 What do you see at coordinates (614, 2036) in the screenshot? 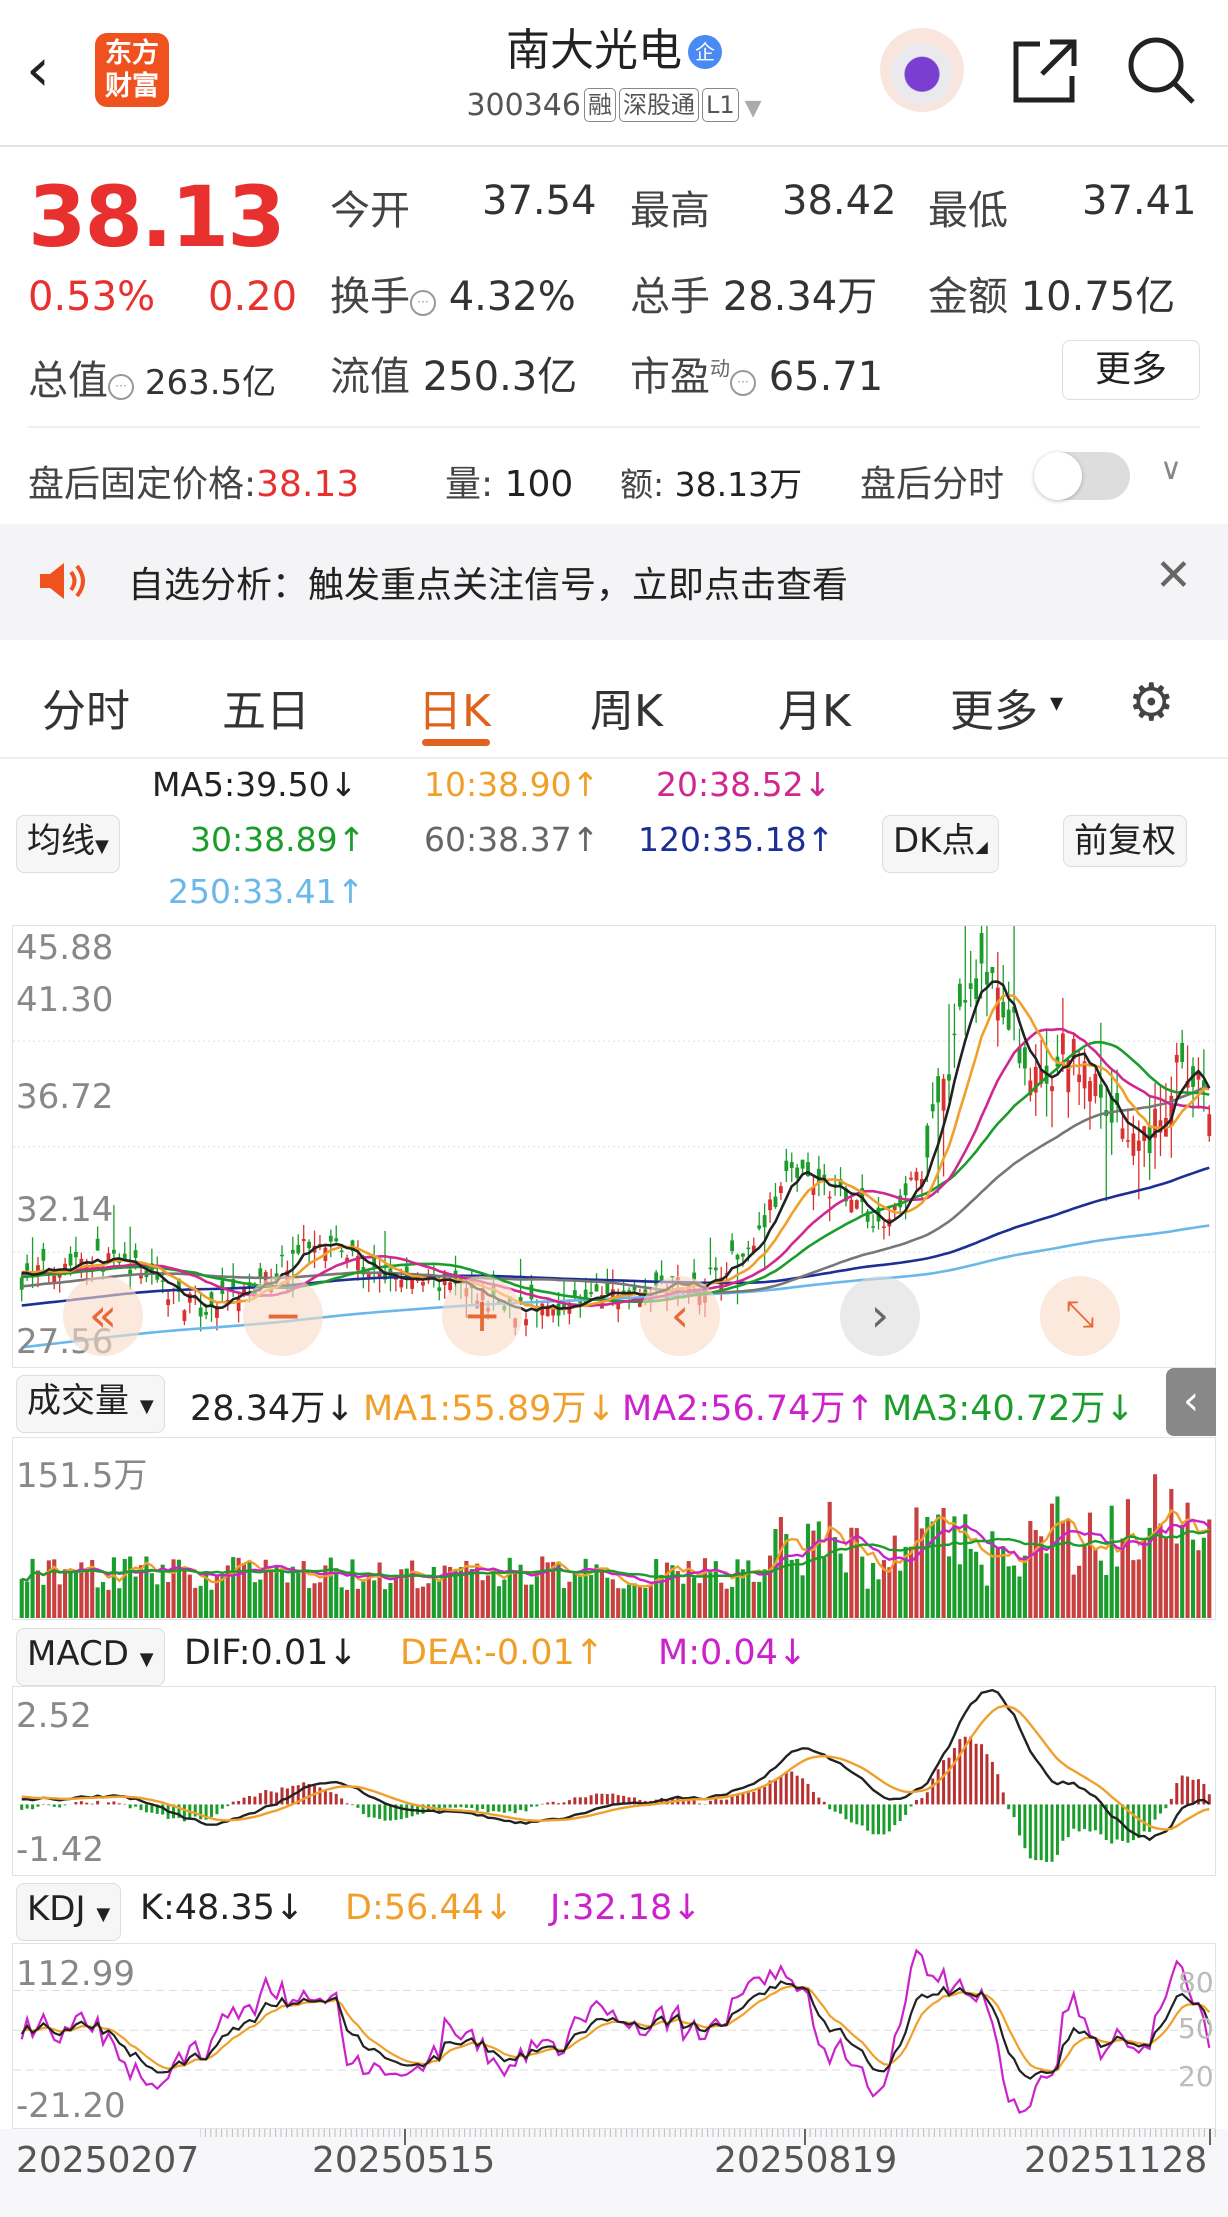
I see `kdj-chart` at bounding box center [614, 2036].